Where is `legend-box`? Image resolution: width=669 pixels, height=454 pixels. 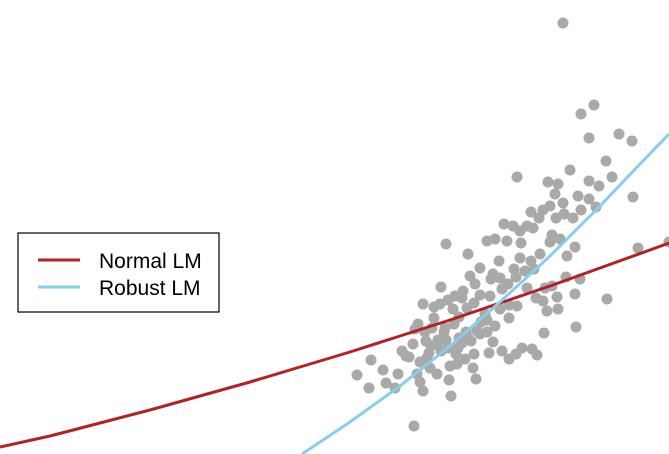 legend-box is located at coordinates (118, 272).